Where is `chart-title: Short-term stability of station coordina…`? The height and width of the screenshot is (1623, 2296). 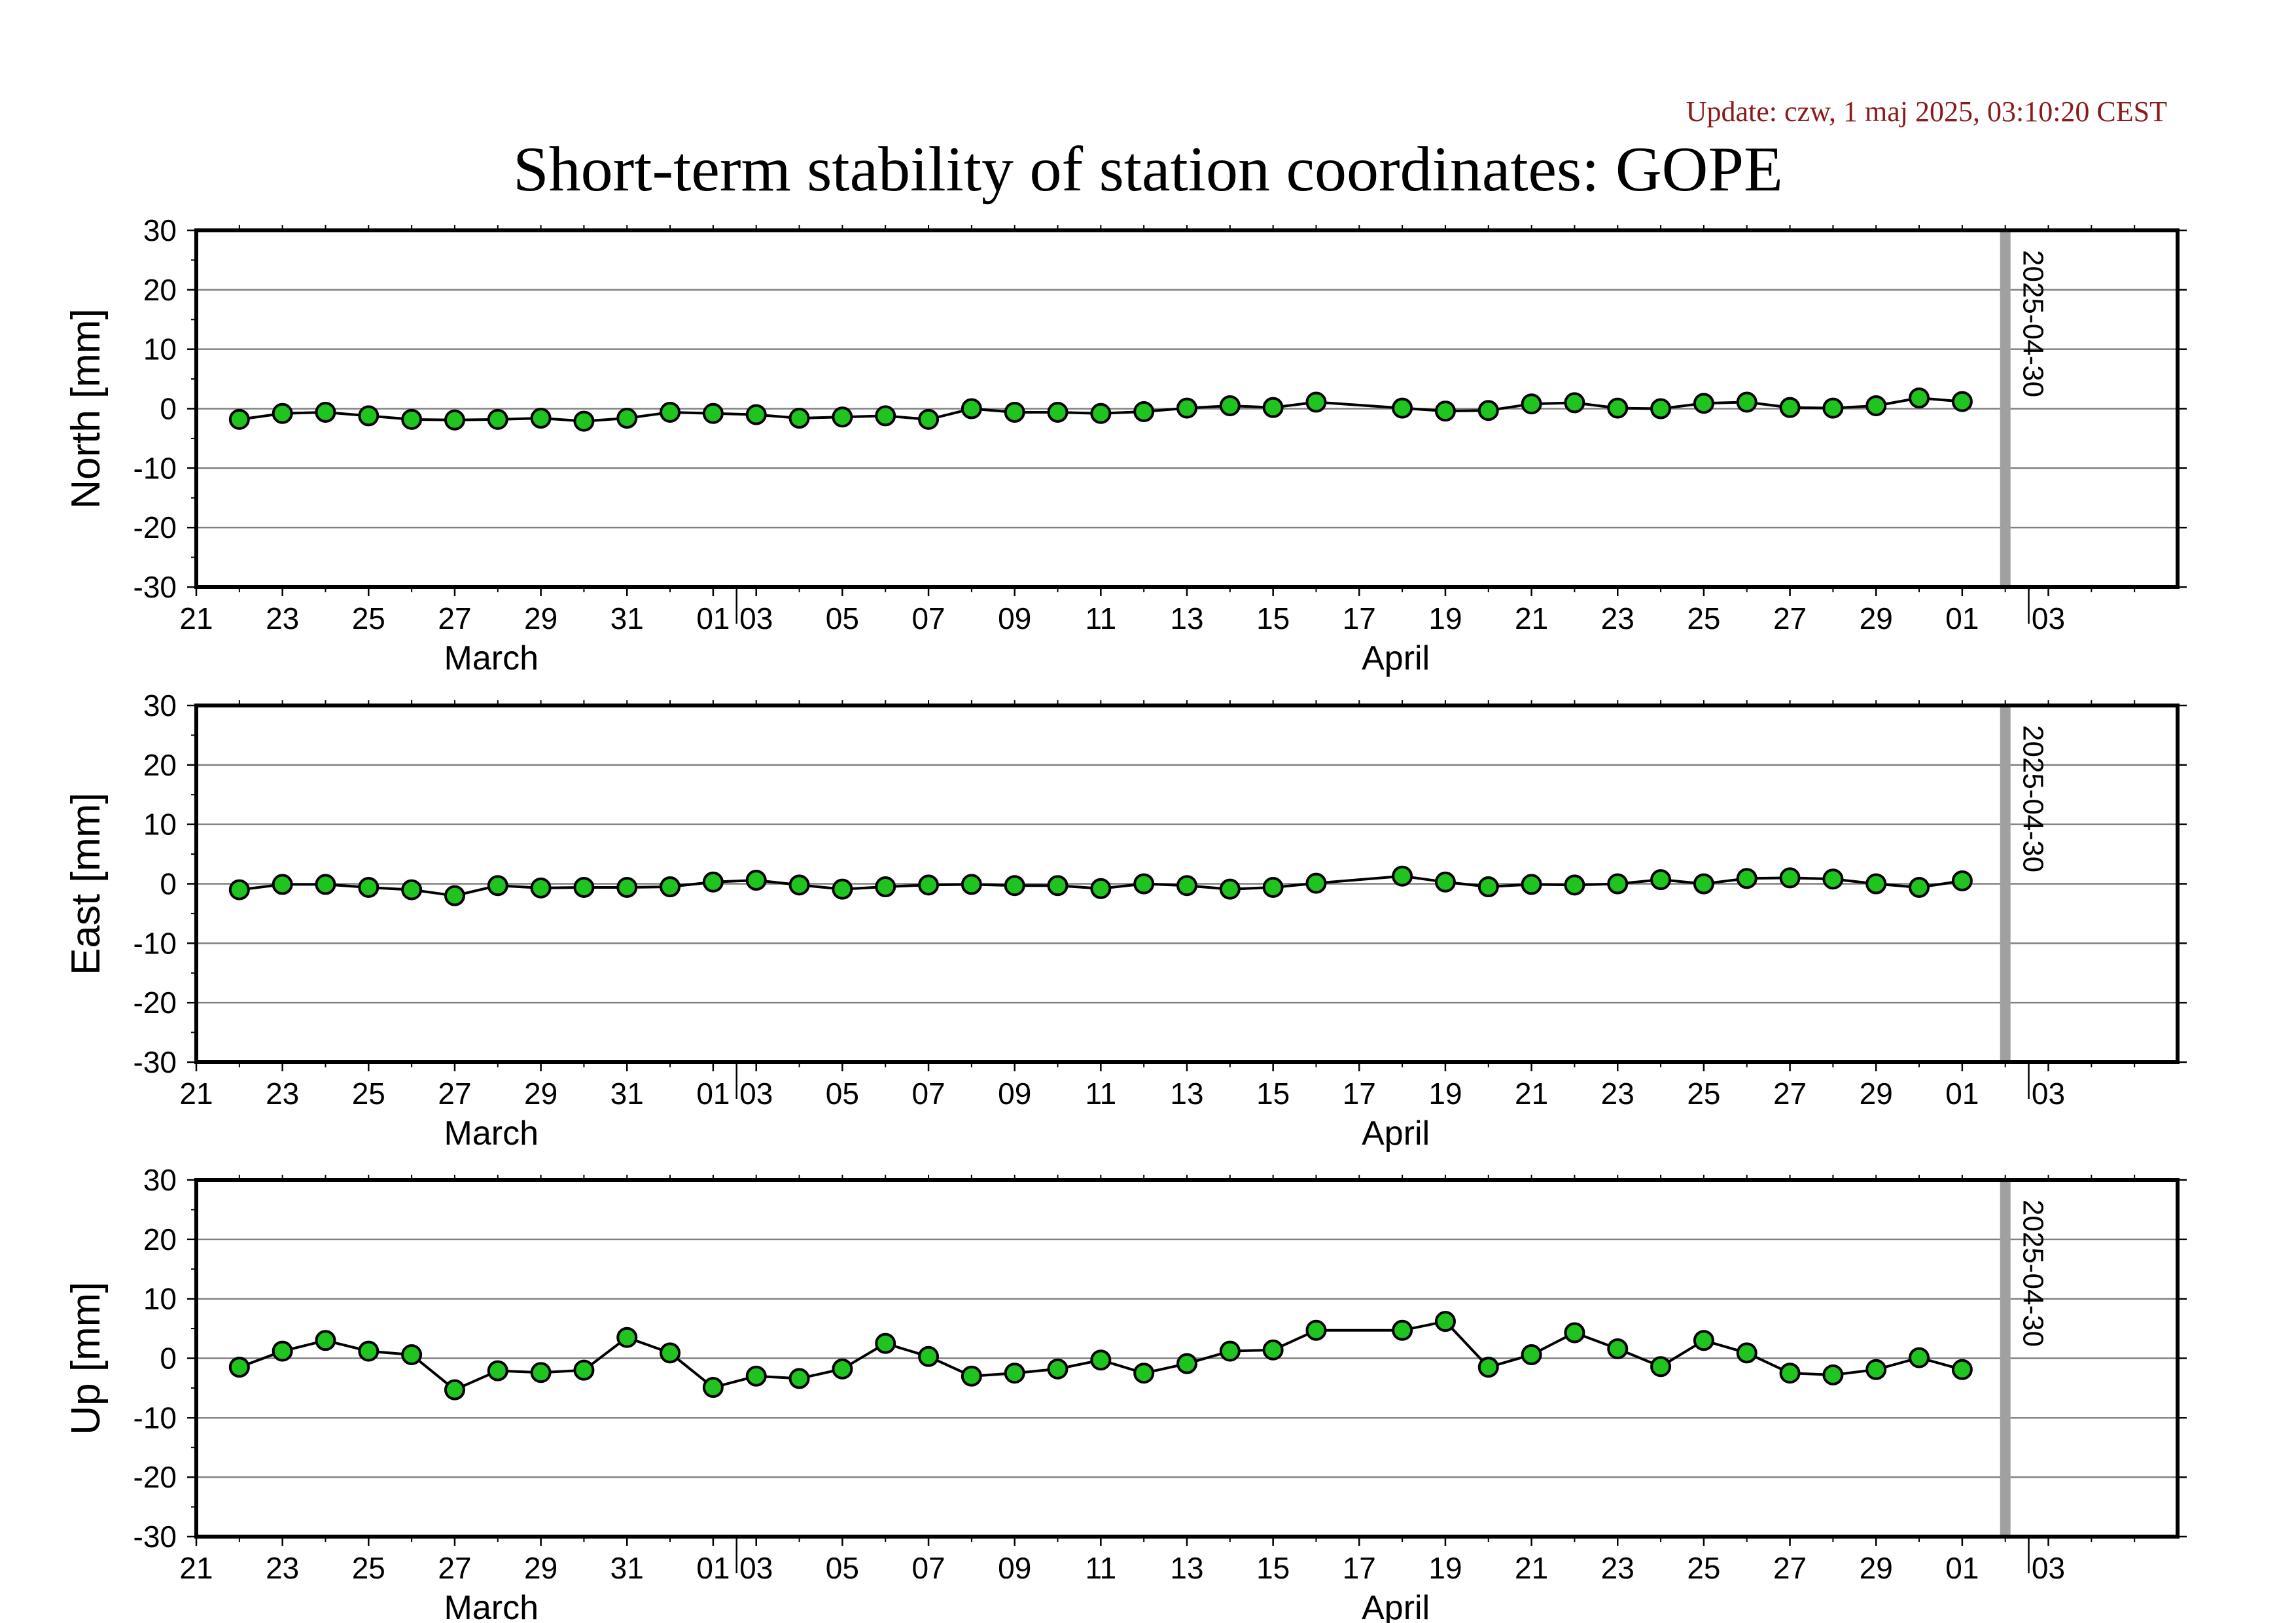
chart-title: Short-term stability of station coordina… is located at coordinates (1148, 169).